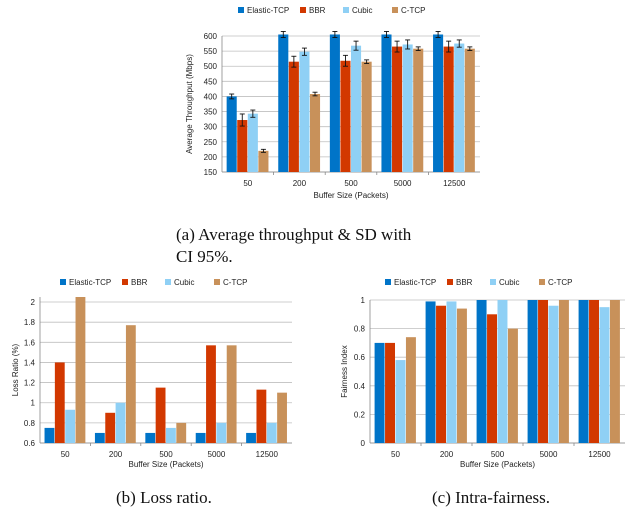 This screenshot has width=641, height=512. I want to click on y-tick-label: 300, so click(211, 127).